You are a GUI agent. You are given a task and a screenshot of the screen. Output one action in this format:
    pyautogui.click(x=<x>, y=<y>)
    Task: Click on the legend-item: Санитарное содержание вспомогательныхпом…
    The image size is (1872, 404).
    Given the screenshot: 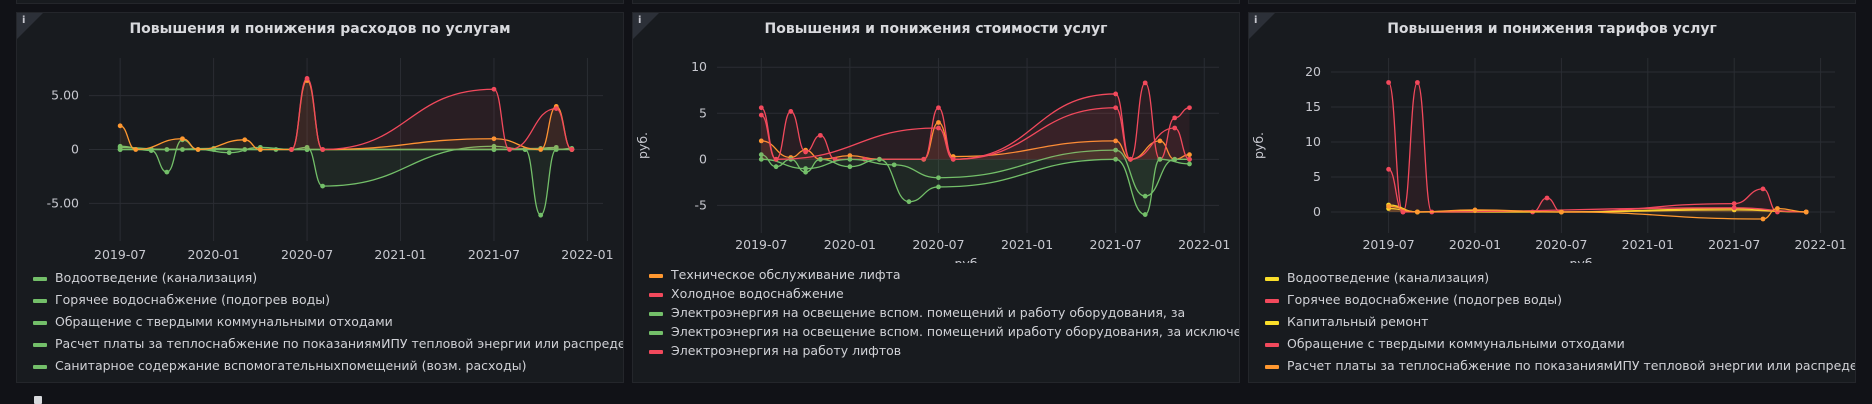 What is the action you would take?
    pyautogui.click(x=320, y=366)
    